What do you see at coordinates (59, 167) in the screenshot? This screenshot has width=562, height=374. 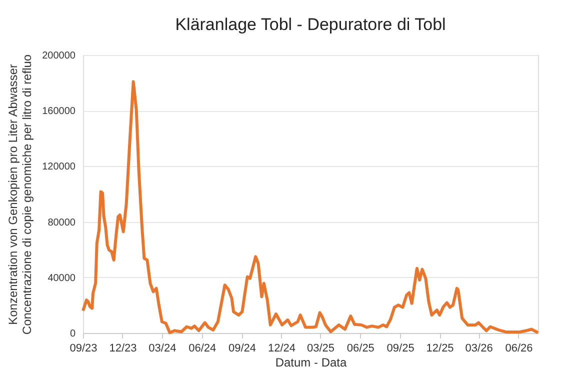 I see `y-tick-label: 120000` at bounding box center [59, 167].